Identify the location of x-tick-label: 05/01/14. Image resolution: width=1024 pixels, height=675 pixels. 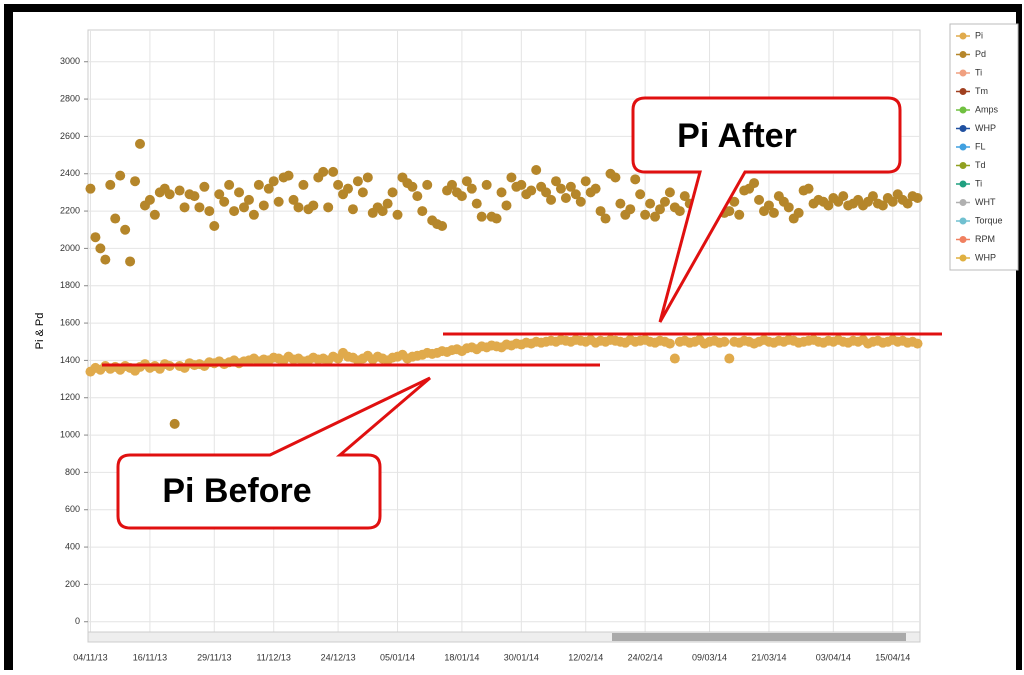
(397, 657).